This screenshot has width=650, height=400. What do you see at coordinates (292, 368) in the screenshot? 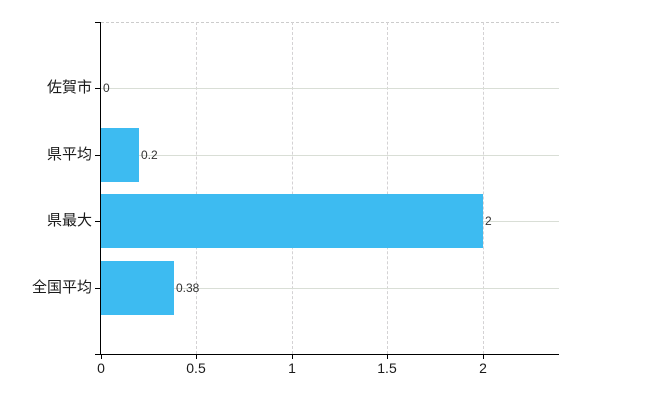
I see `x-tick-label: 1` at bounding box center [292, 368].